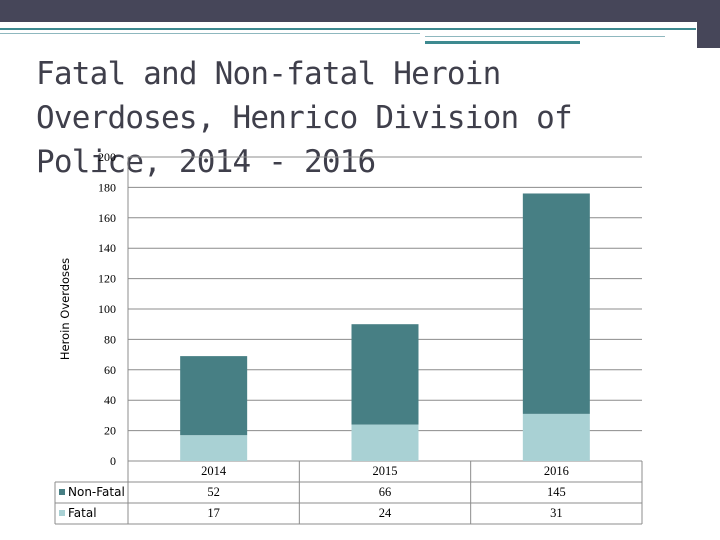 The image size is (720, 540). I want to click on y-tick-label: 0, so click(113, 461).